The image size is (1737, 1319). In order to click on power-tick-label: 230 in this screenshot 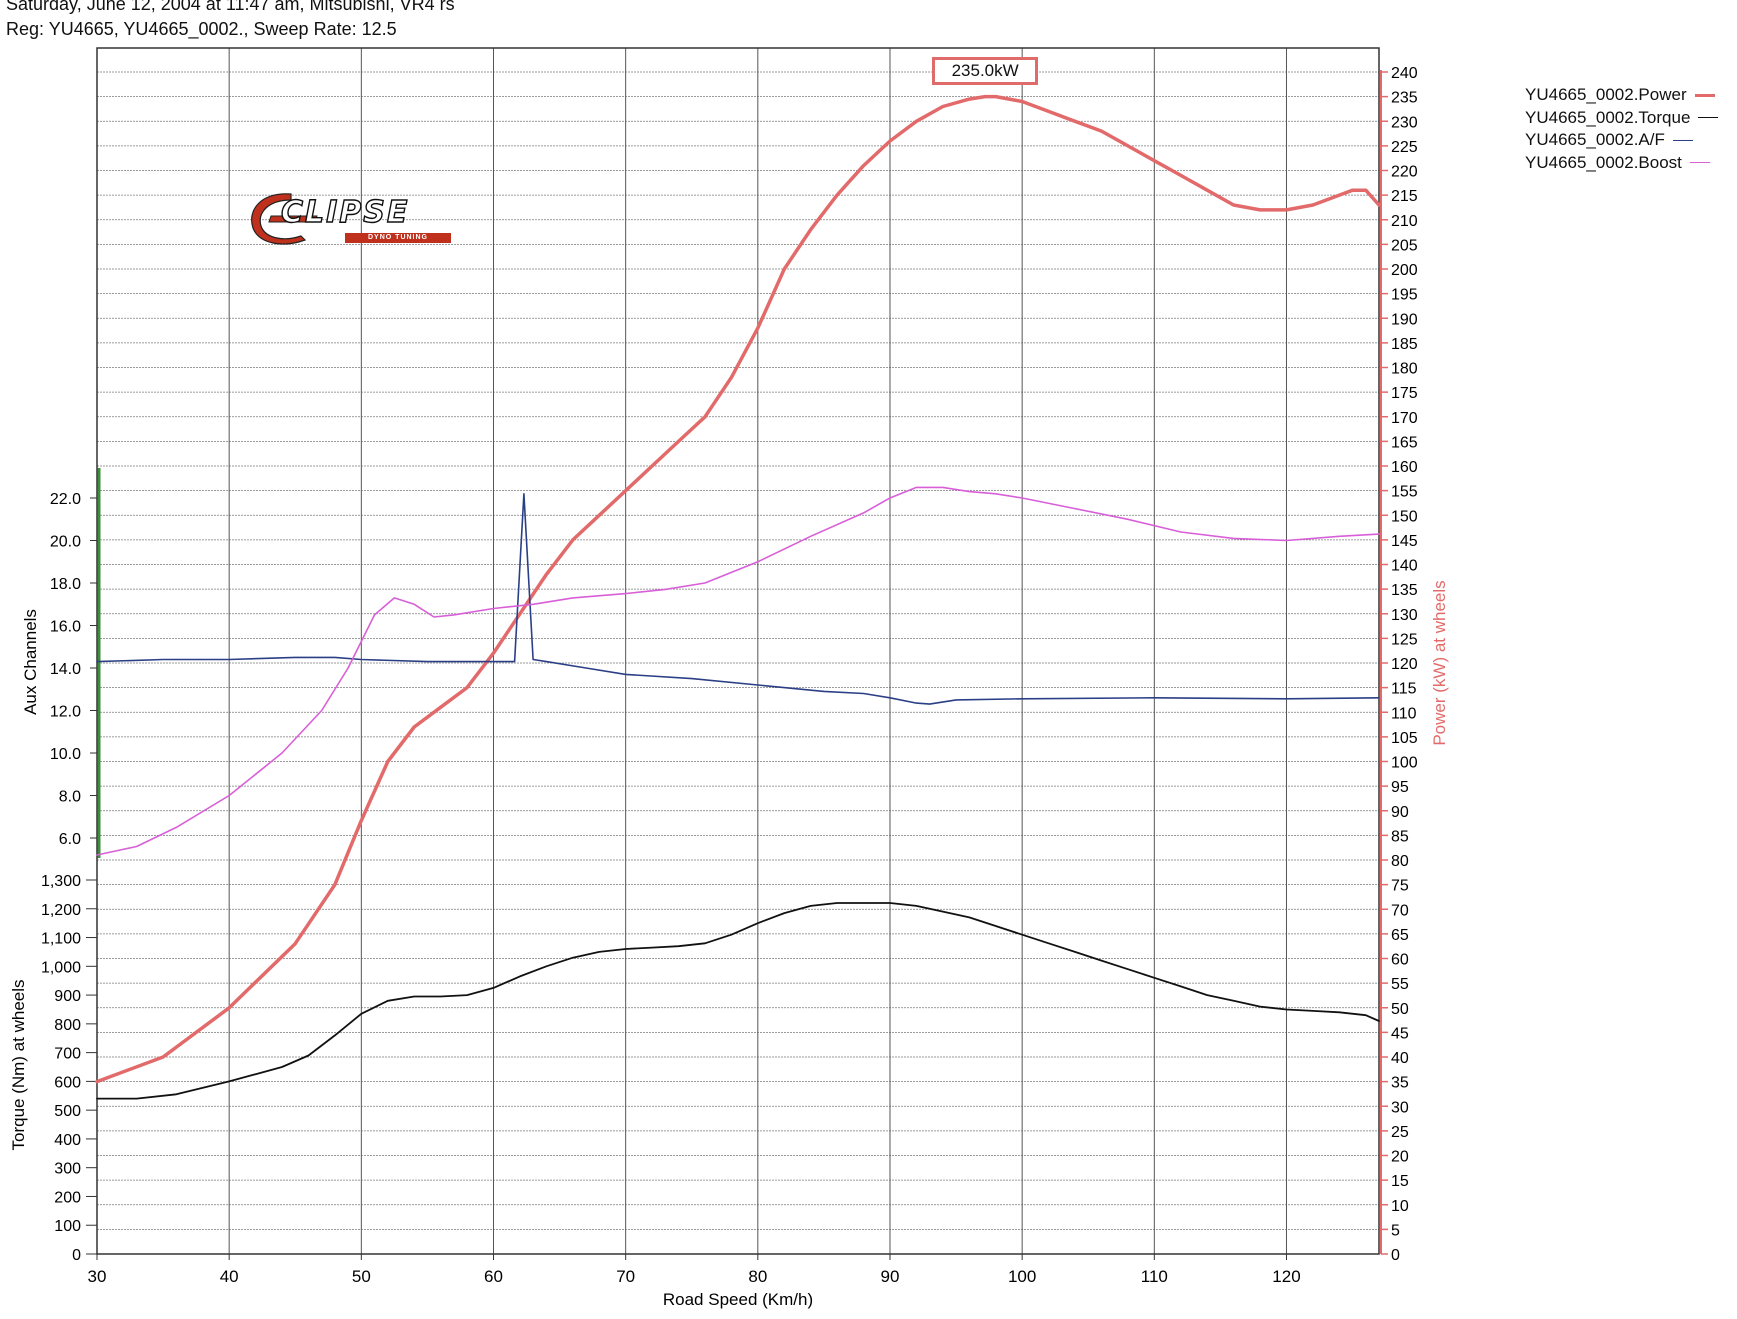, I will do `click(1404, 122)`.